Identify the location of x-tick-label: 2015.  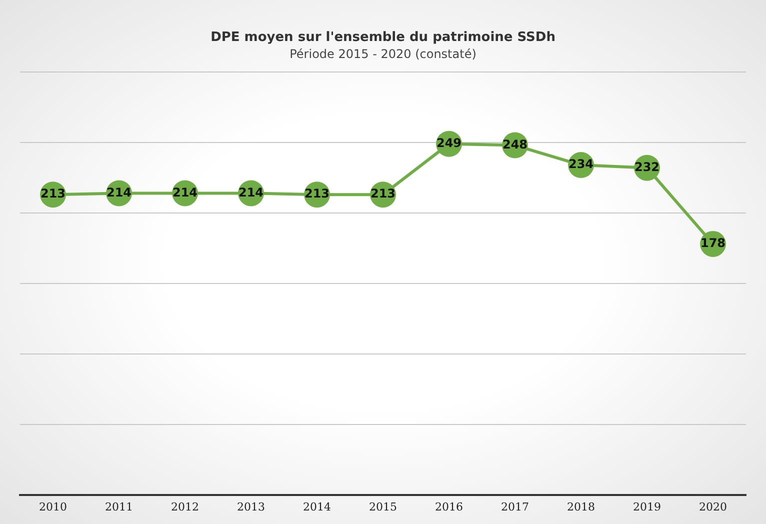
(383, 507).